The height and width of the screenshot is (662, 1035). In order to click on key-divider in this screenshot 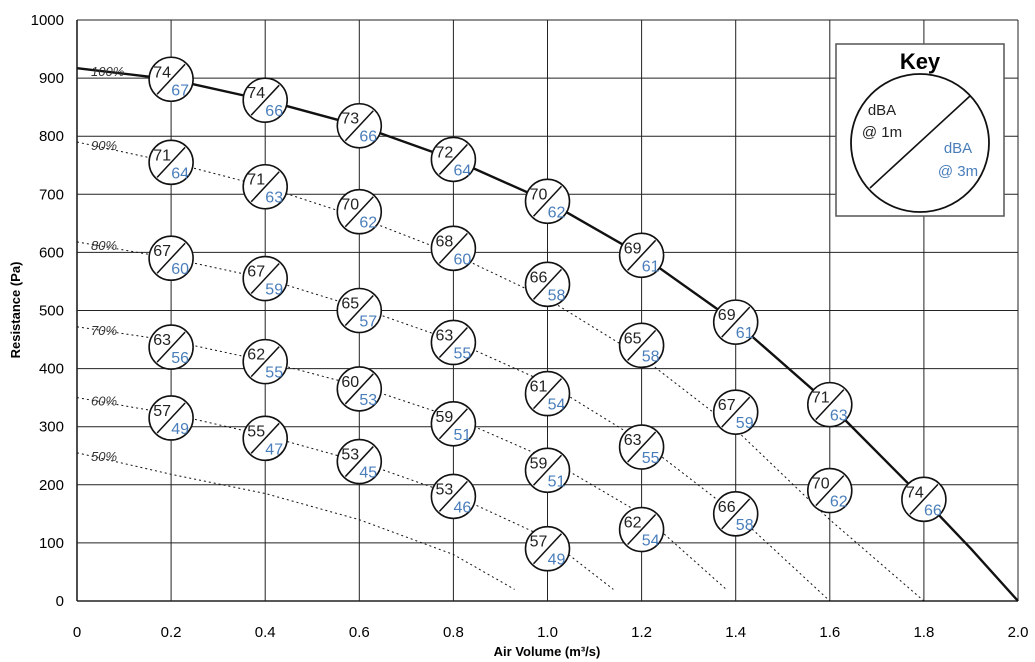, I will do `click(920, 142)`.